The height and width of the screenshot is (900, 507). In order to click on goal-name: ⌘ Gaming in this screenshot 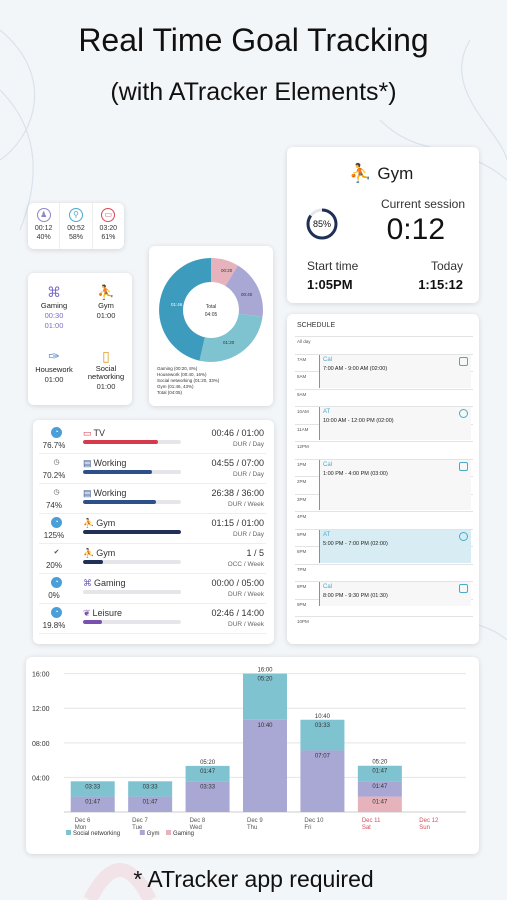, I will do `click(104, 583)`.